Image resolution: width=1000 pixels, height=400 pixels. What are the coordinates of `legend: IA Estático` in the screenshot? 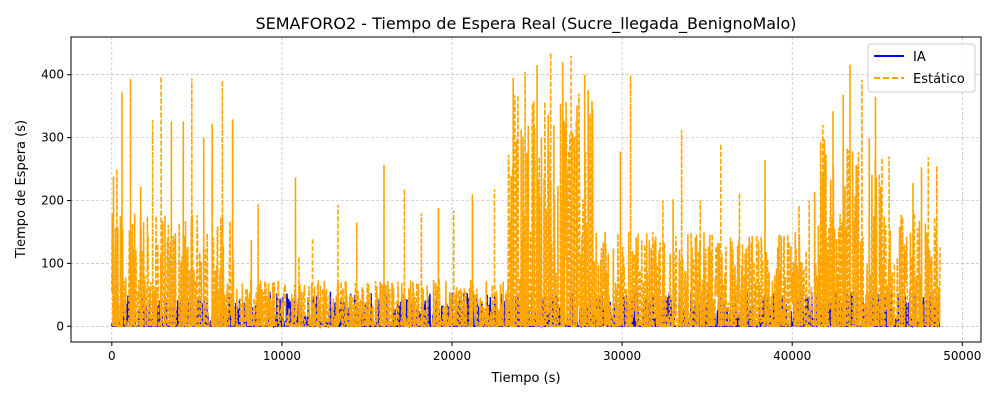 It's located at (921, 68).